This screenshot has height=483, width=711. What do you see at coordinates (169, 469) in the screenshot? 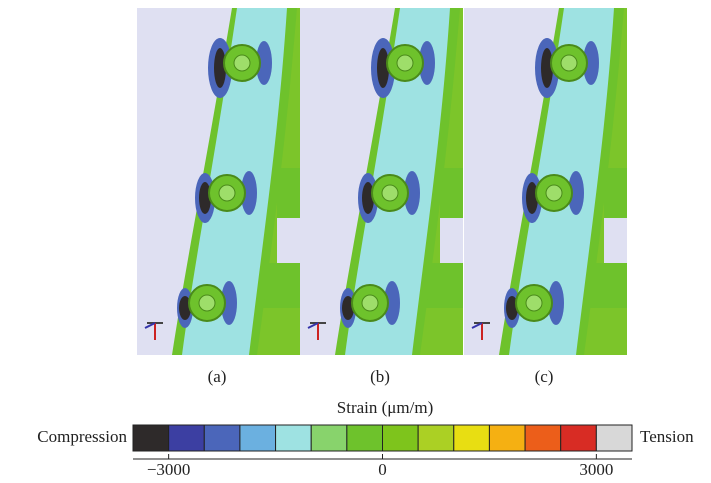
I see `tick-label: −3000` at bounding box center [169, 469].